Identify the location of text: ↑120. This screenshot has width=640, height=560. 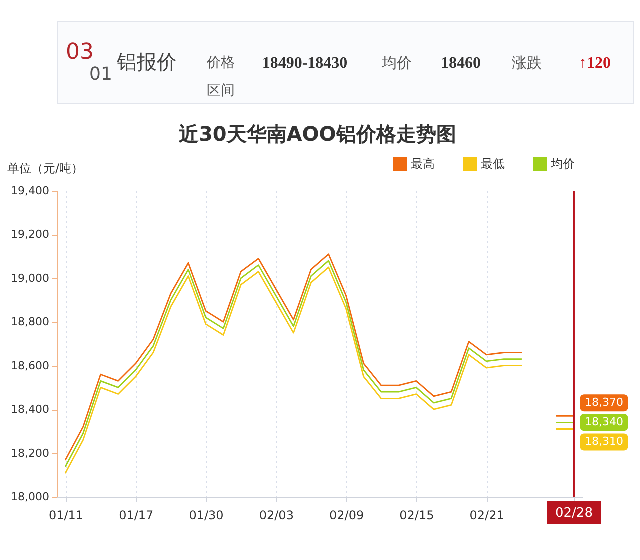
(595, 63).